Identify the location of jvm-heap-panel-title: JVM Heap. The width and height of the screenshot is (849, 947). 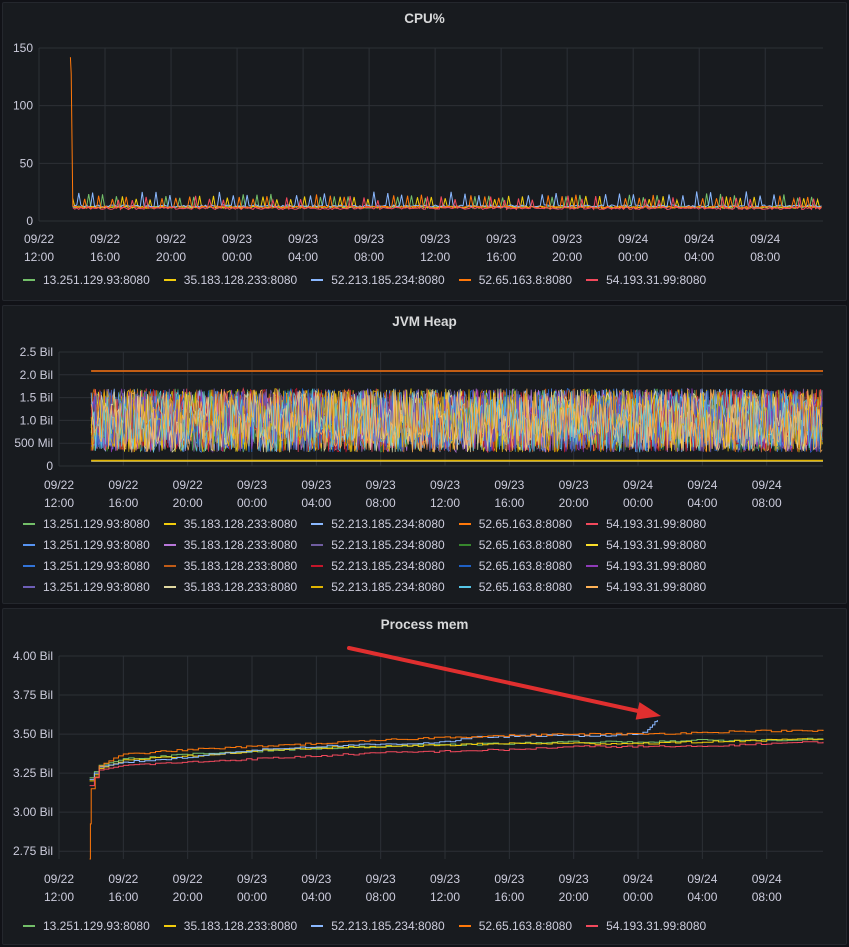
(424, 321).